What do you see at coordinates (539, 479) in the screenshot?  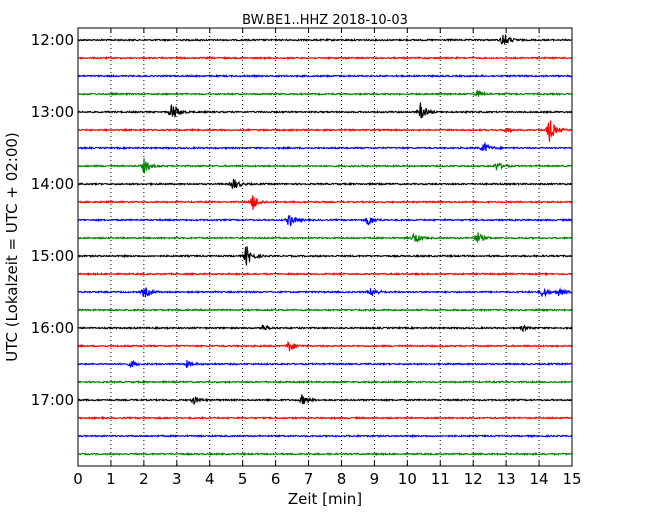 I see `x-tick-label: 14` at bounding box center [539, 479].